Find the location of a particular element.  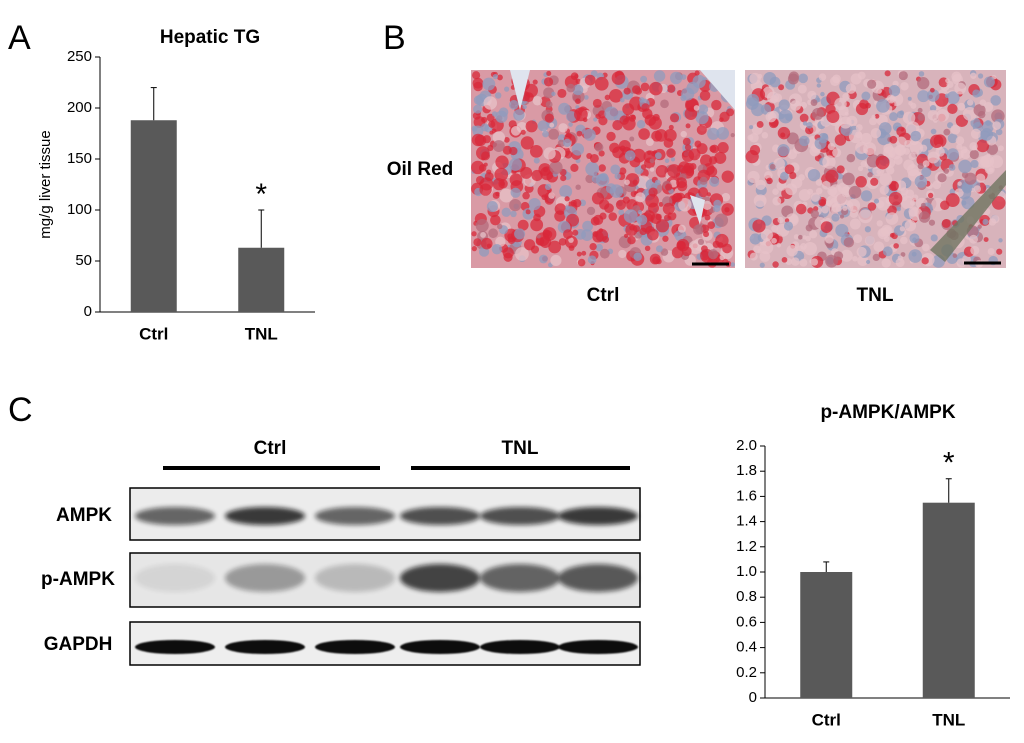

vessel is located at coordinates (968, 216).